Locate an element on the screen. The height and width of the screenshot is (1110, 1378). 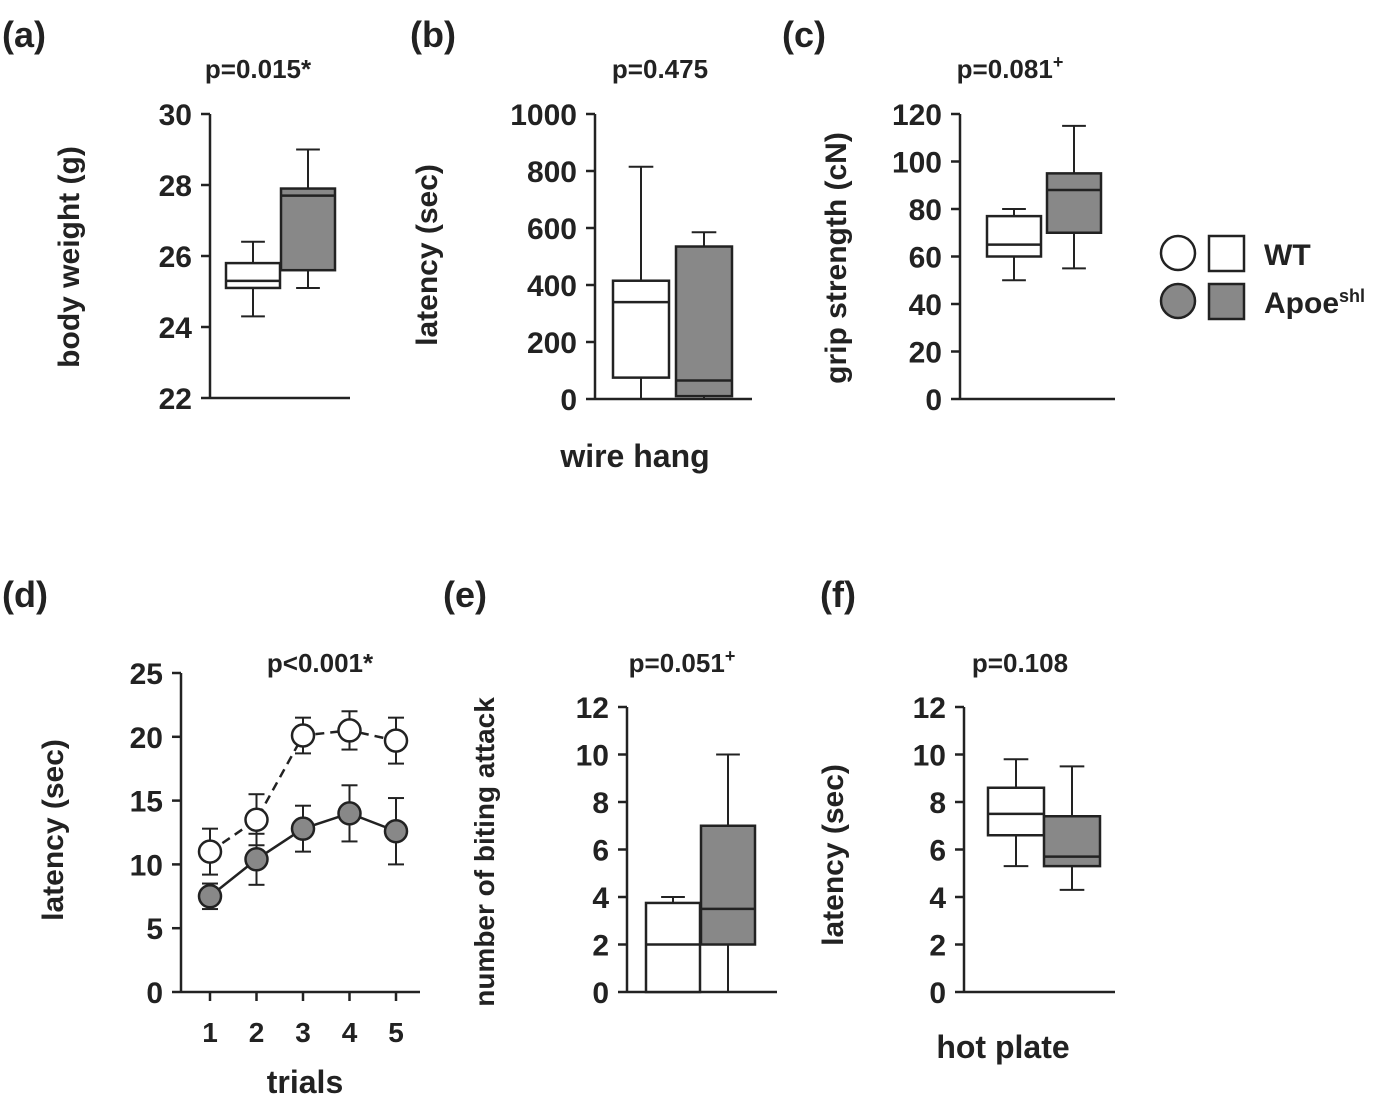
panel-c-box-wt is located at coordinates (1014, 245).